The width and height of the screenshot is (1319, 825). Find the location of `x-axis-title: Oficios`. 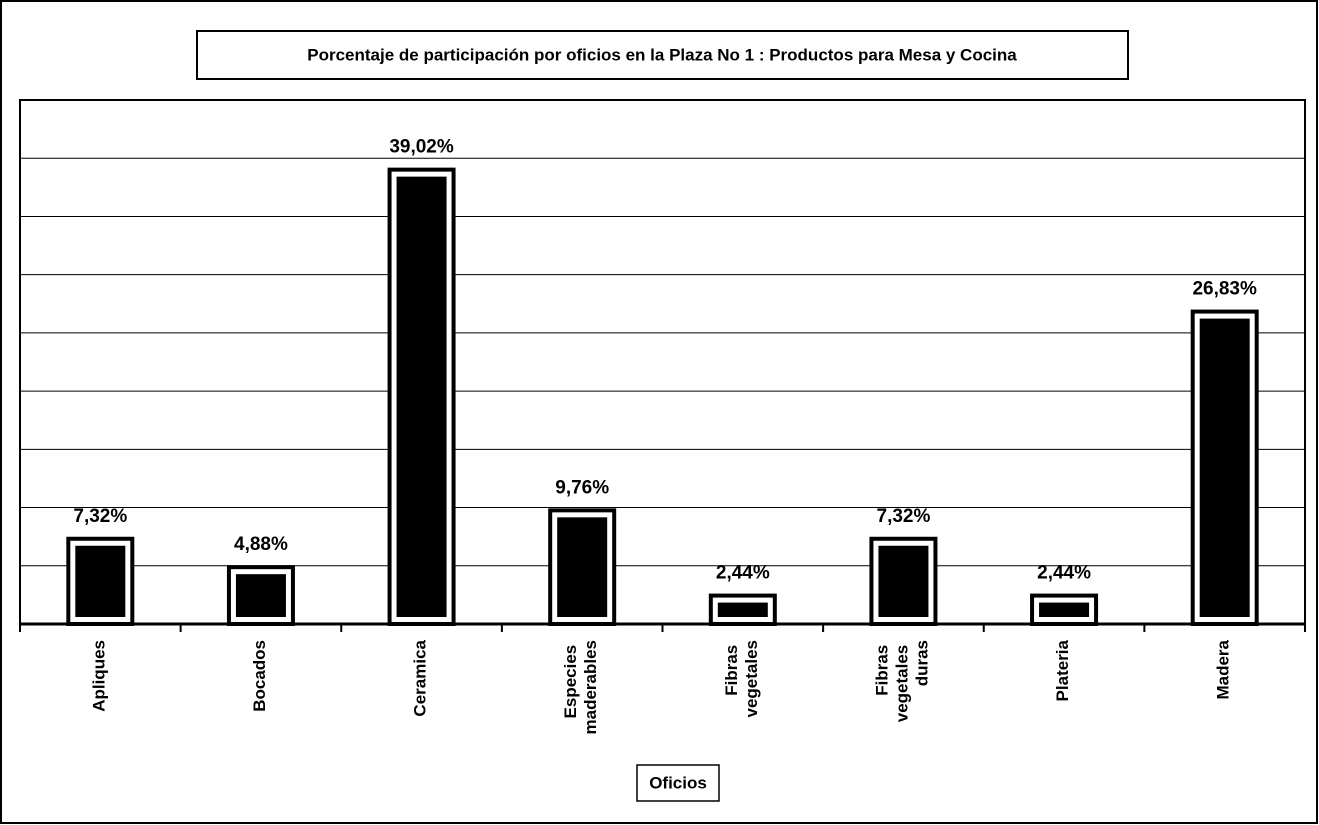

x-axis-title: Oficios is located at coordinates (678, 782).